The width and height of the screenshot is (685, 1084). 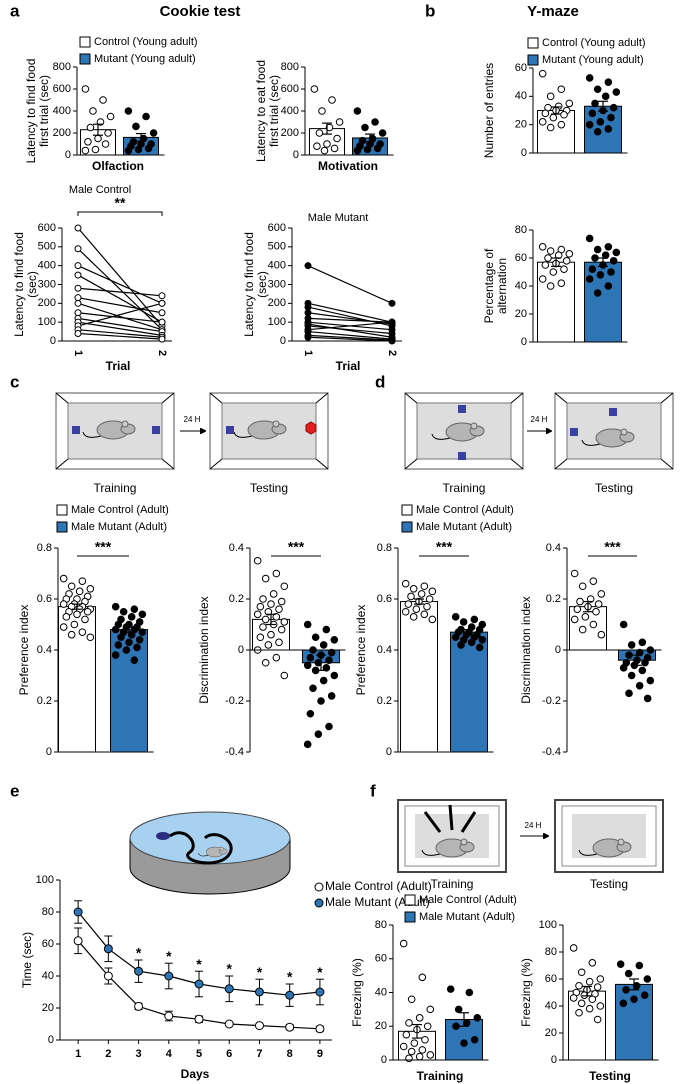 What do you see at coordinates (614, 488) in the screenshot?
I see `schematic-label: Testing` at bounding box center [614, 488].